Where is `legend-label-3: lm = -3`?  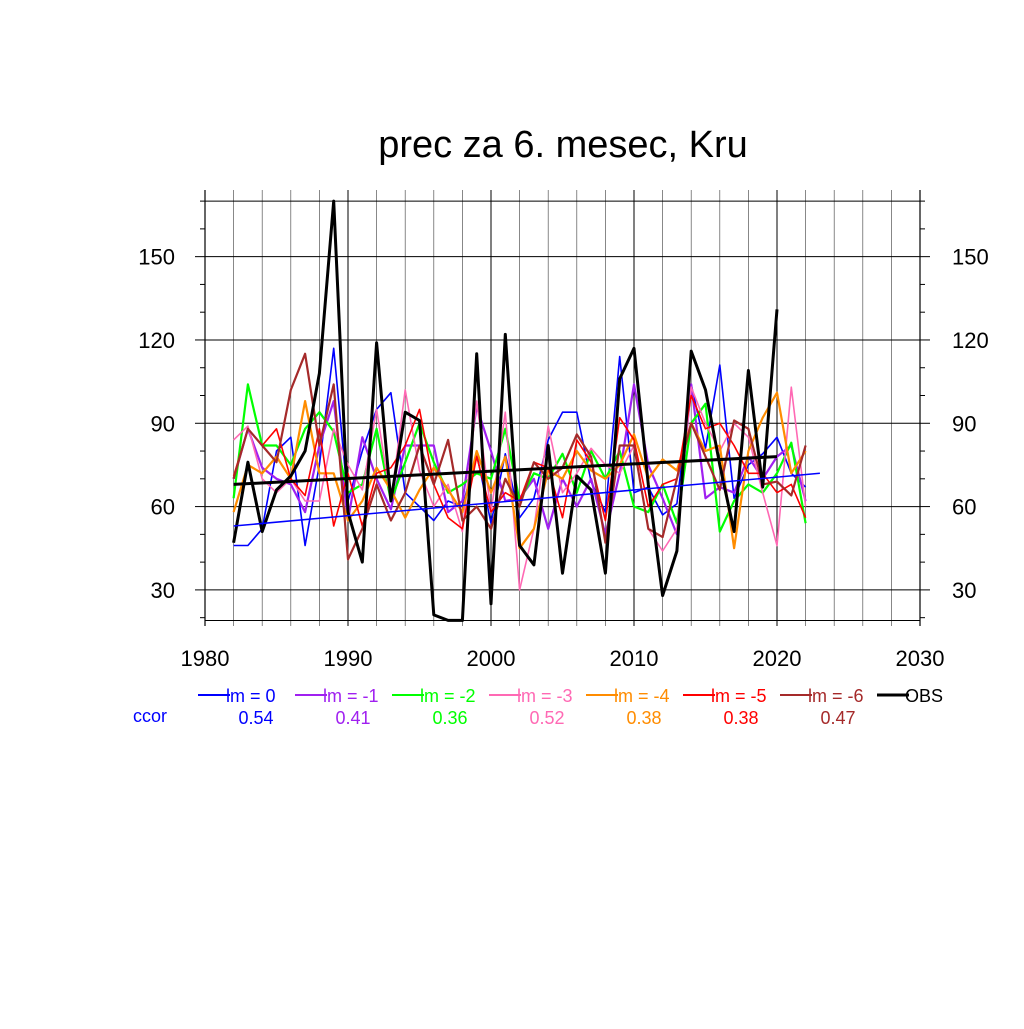 legend-label-3: lm = -3 is located at coordinates (545, 696).